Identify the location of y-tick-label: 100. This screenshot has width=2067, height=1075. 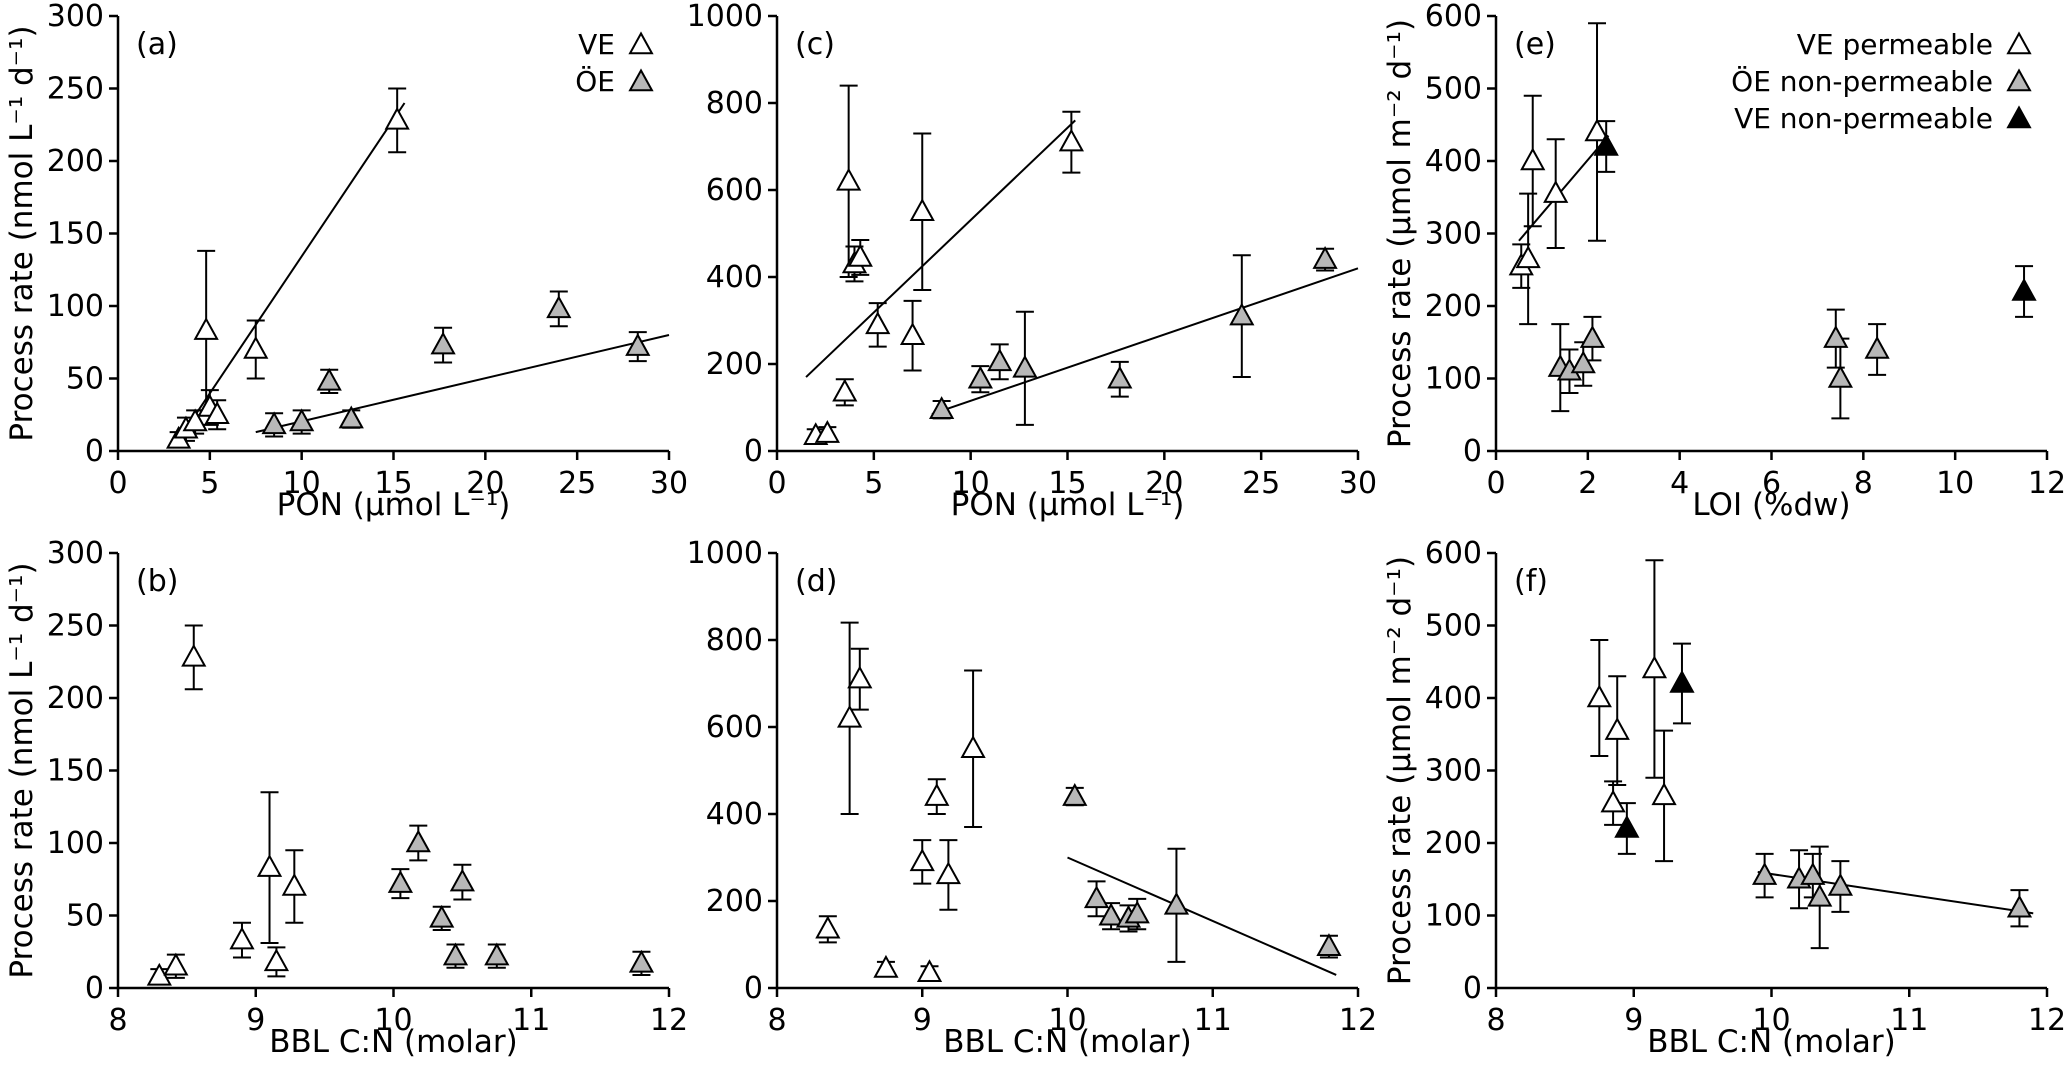
(75, 306).